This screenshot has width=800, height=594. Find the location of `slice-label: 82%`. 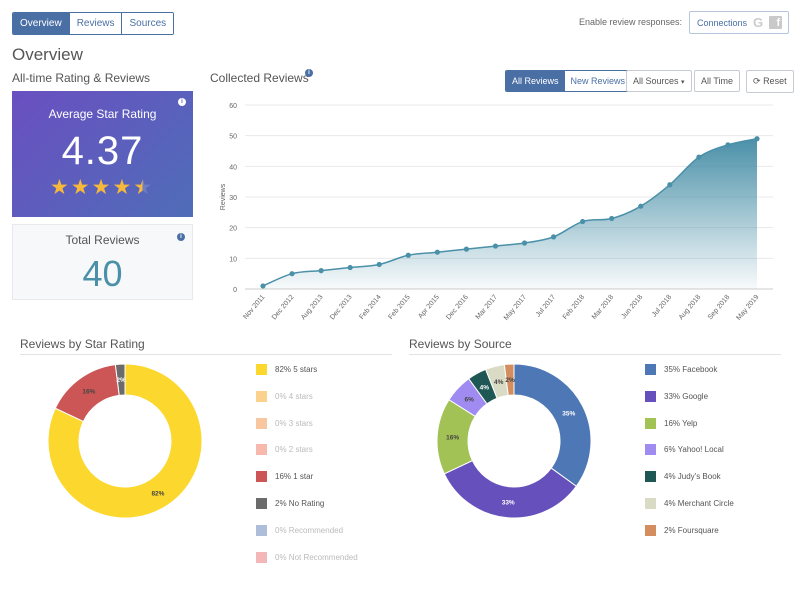

slice-label: 82% is located at coordinates (157, 493).